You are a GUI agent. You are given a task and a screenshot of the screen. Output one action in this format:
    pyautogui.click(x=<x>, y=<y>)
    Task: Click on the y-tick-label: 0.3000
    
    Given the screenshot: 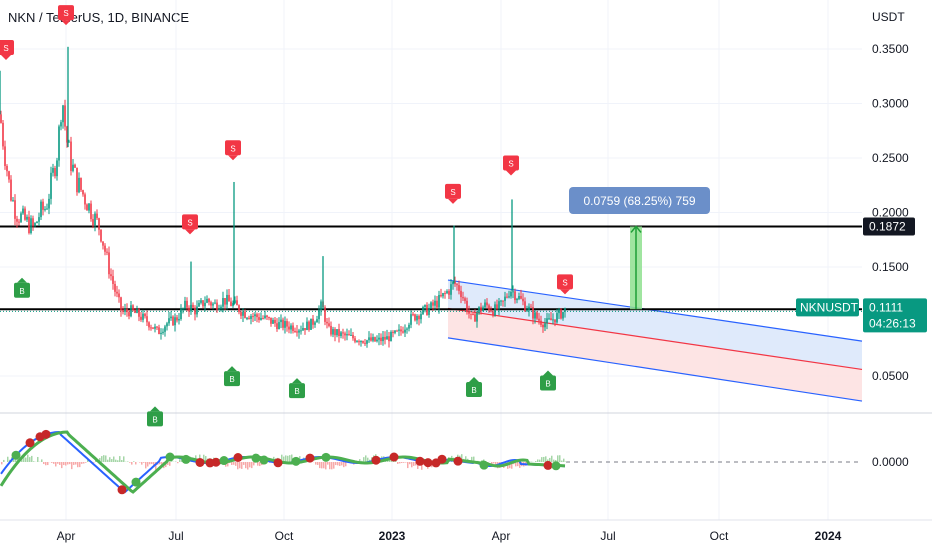 What is the action you would take?
    pyautogui.click(x=890, y=104)
    